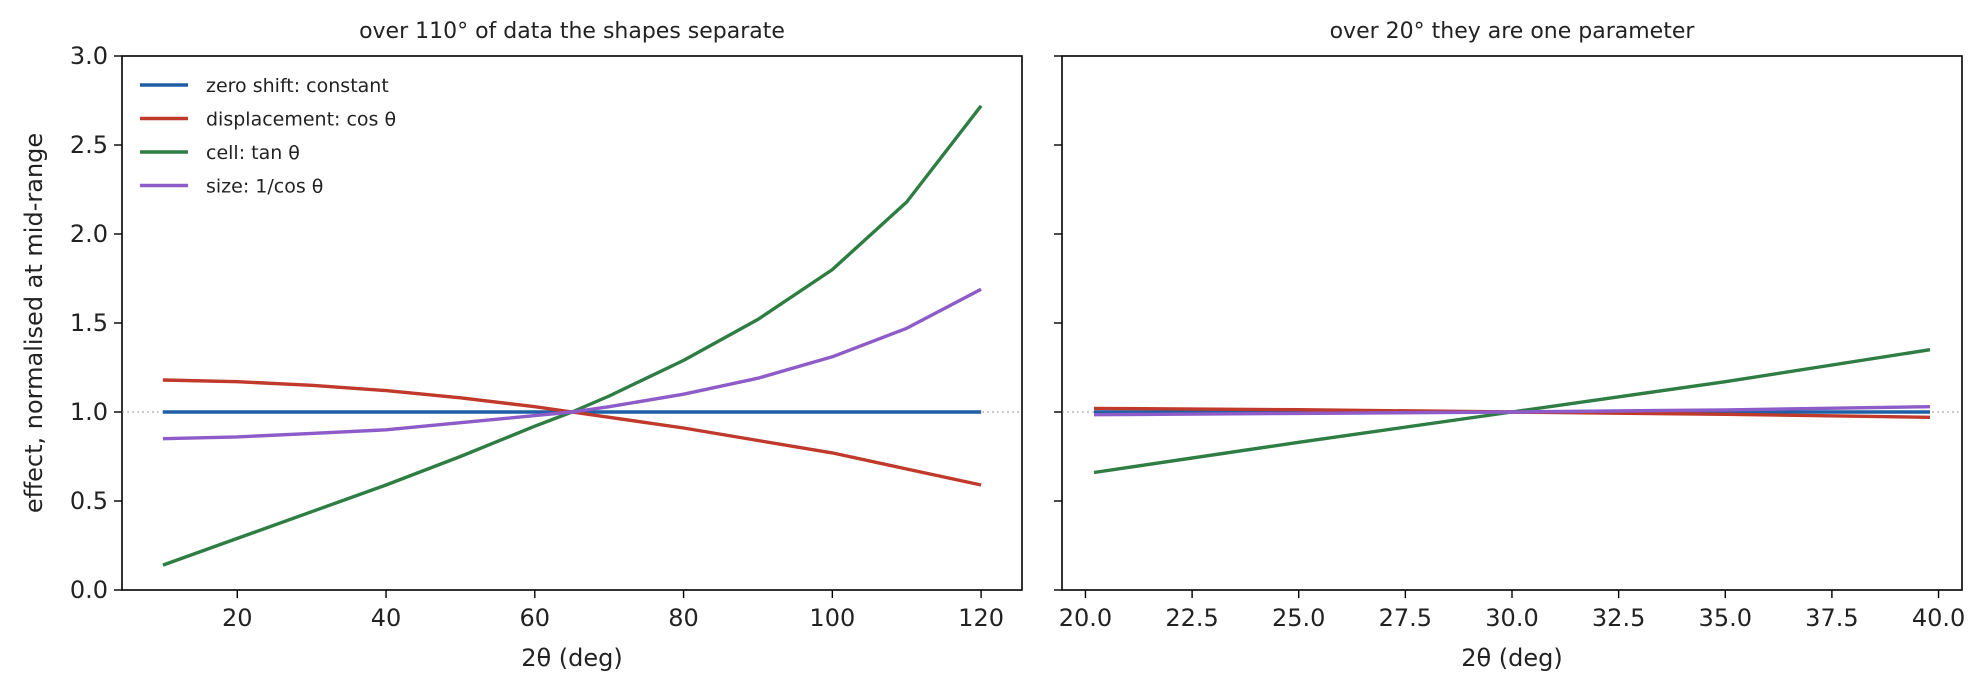  Describe the element at coordinates (1191, 618) in the screenshot. I see `x-tick-label: 22.5` at that location.